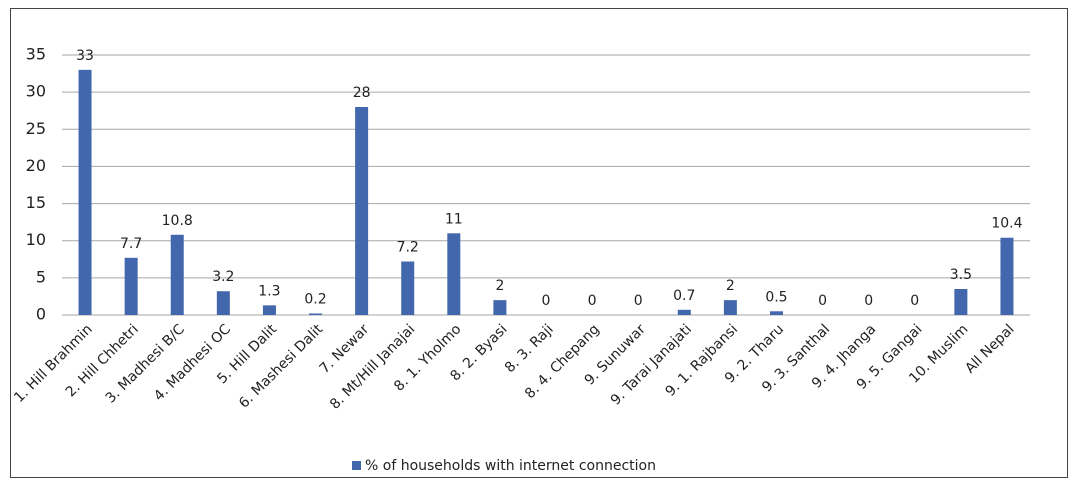 The height and width of the screenshot is (480, 1071). I want to click on data-label: 3.5, so click(961, 275).